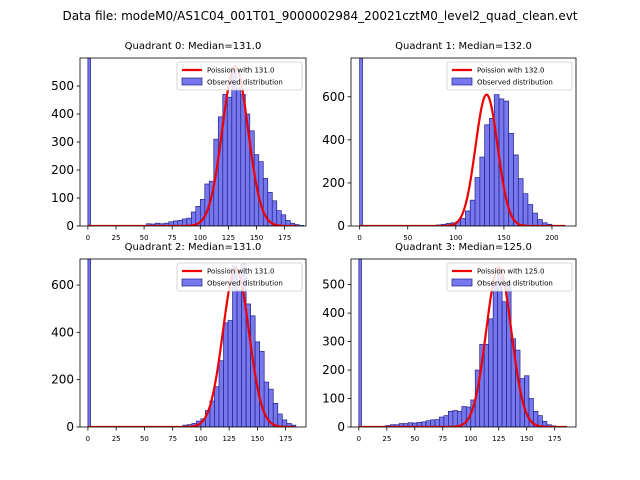 This screenshot has width=640, height=480. Describe the element at coordinates (407, 238) in the screenshot. I see `quadrant-1-xtick-label: 50` at that location.